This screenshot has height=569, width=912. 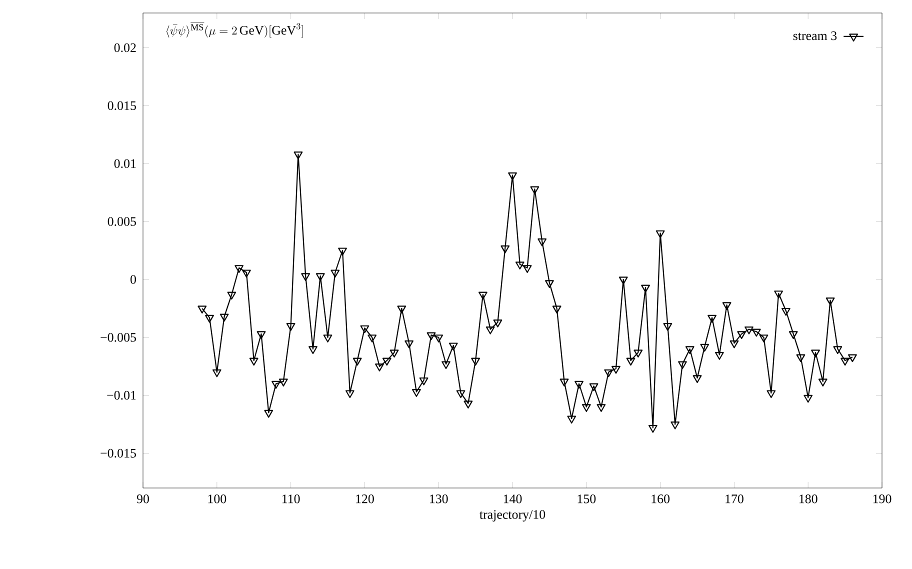 What do you see at coordinates (122, 221) in the screenshot?
I see `y-tick-label: 0.005` at bounding box center [122, 221].